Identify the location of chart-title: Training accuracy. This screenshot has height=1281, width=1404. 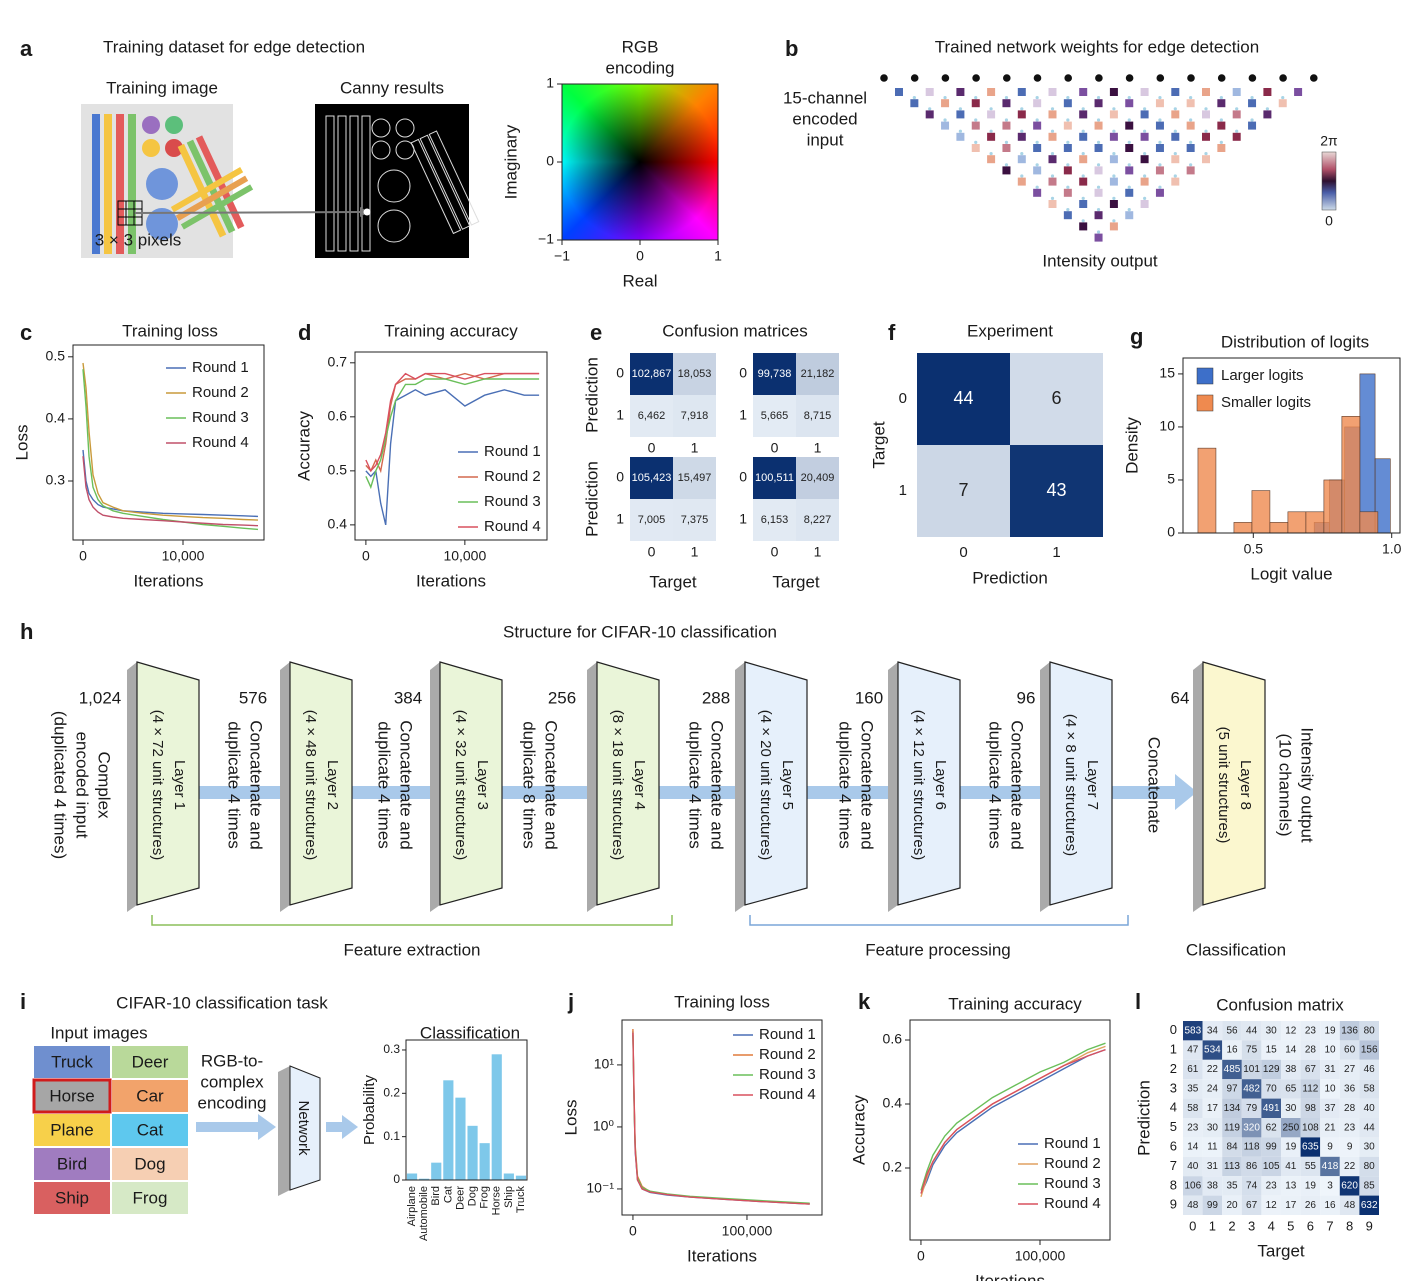
(451, 330).